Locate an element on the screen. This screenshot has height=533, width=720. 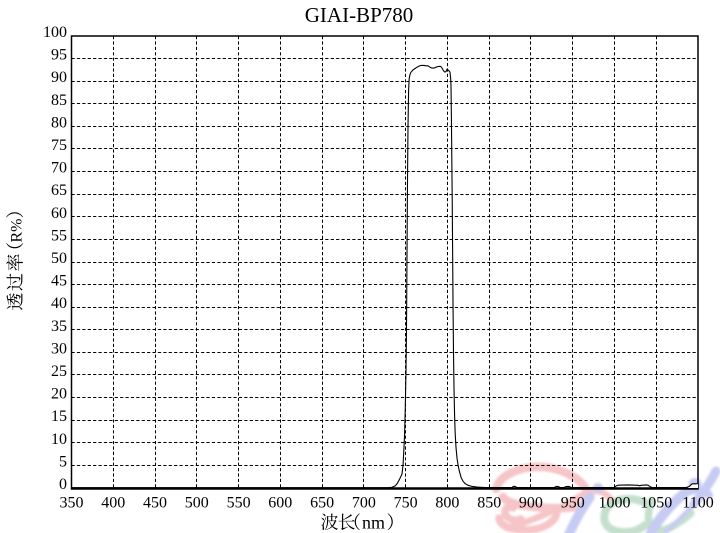
svg-text: 80 is located at coordinates (59, 122).